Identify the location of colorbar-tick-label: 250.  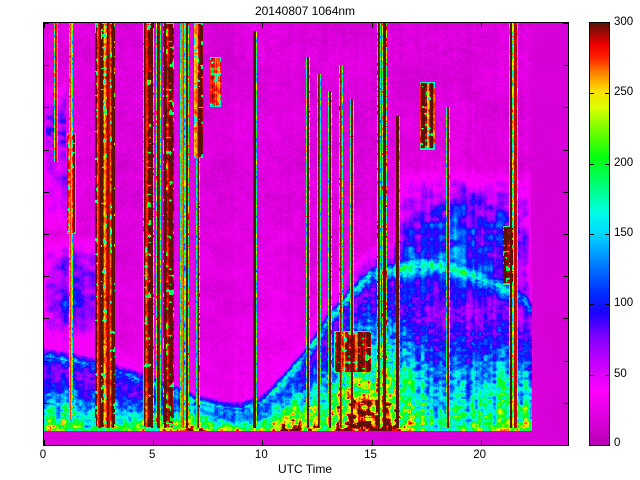
(624, 92).